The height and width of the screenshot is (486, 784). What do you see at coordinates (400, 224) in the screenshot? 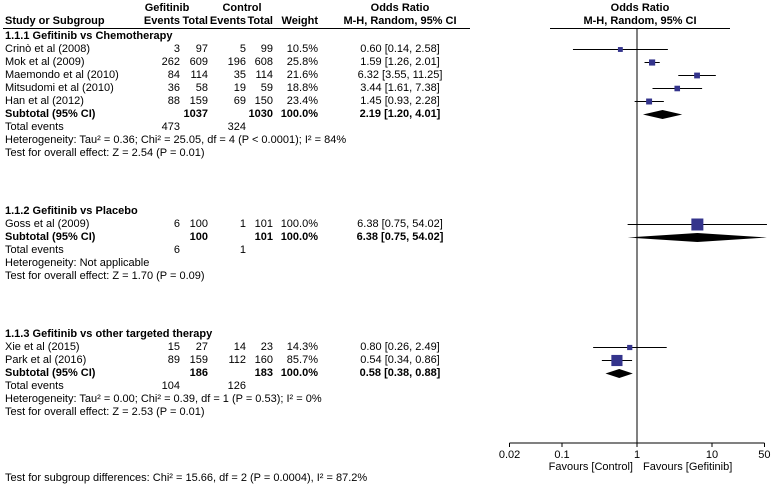
I see `study-ci-text: 6.38 [0.75, 54.02]` at bounding box center [400, 224].